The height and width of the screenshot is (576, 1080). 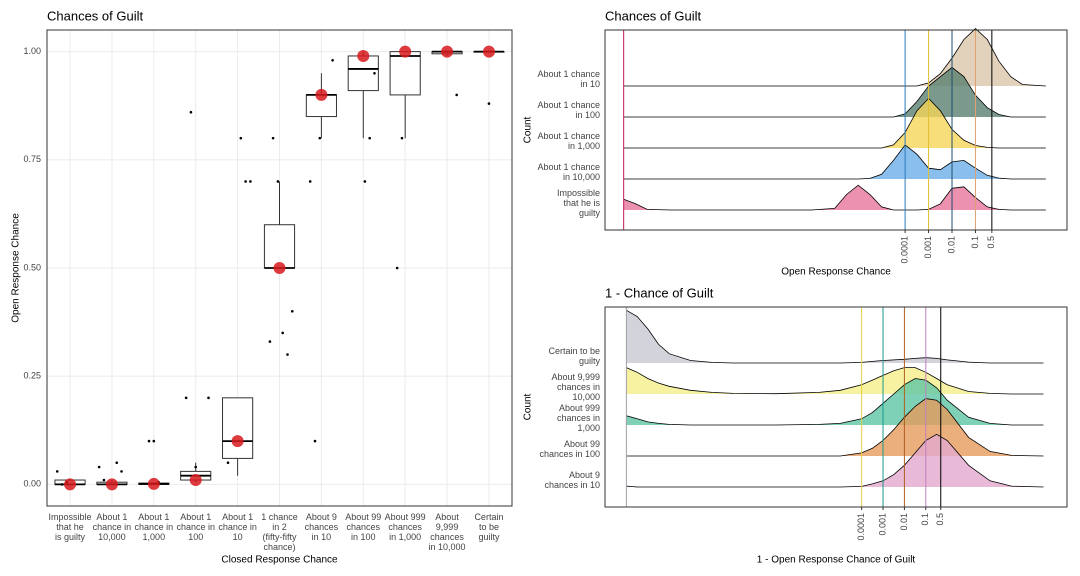 What do you see at coordinates (572, 480) in the screenshot?
I see `y-tick-label: About 9 chances in 10` at bounding box center [572, 480].